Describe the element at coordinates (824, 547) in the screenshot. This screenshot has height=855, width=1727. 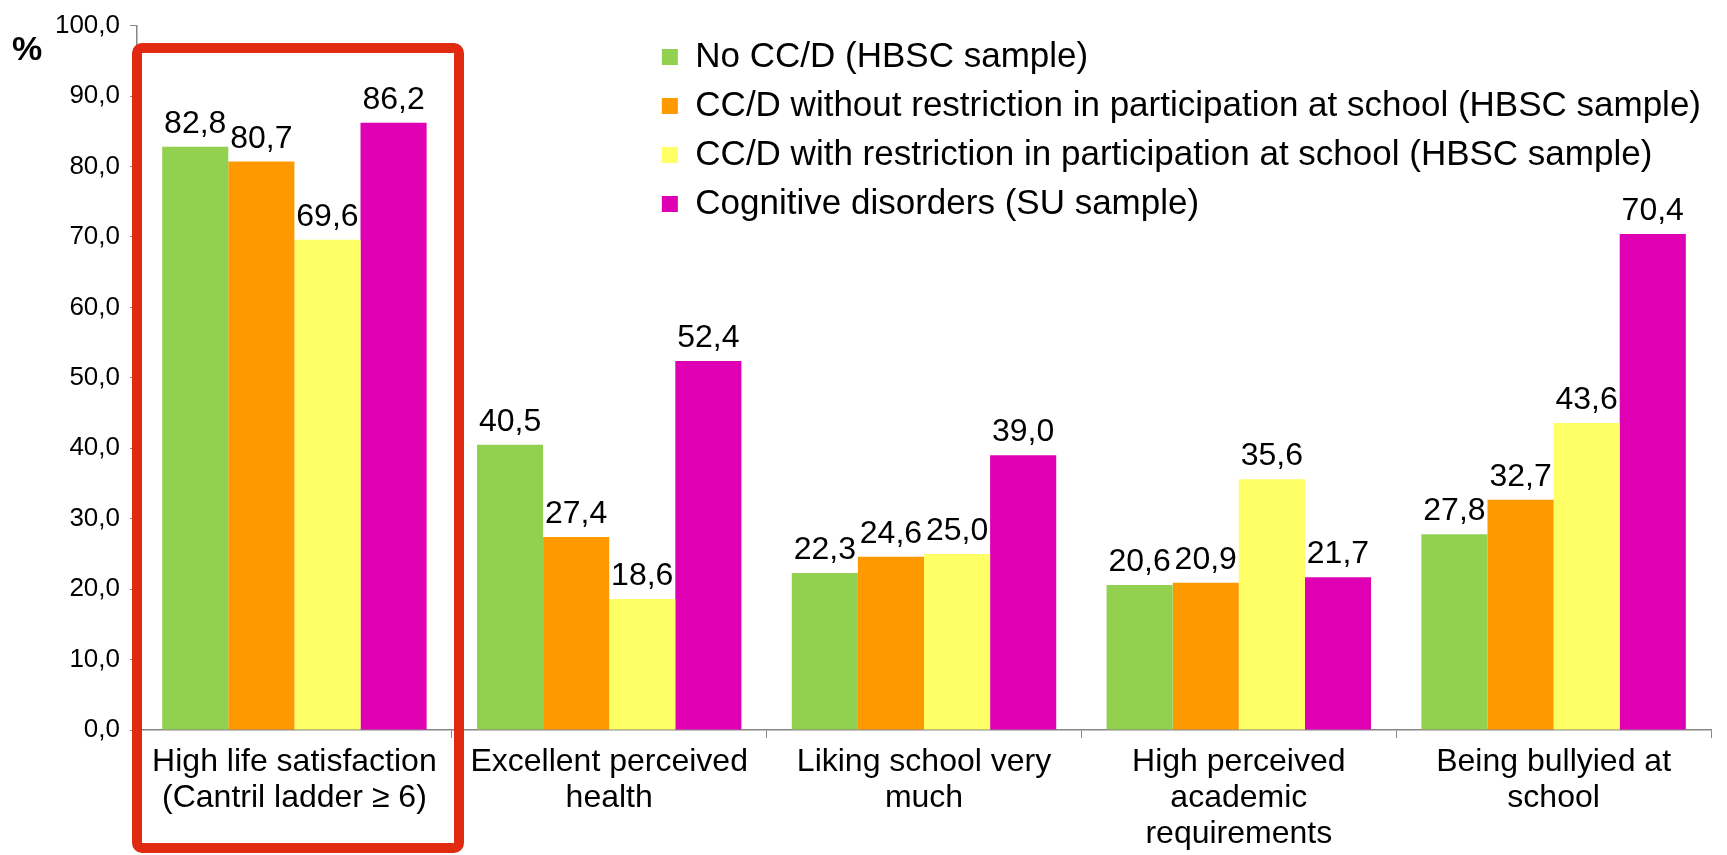
I see `data-label: 22,3` at that location.